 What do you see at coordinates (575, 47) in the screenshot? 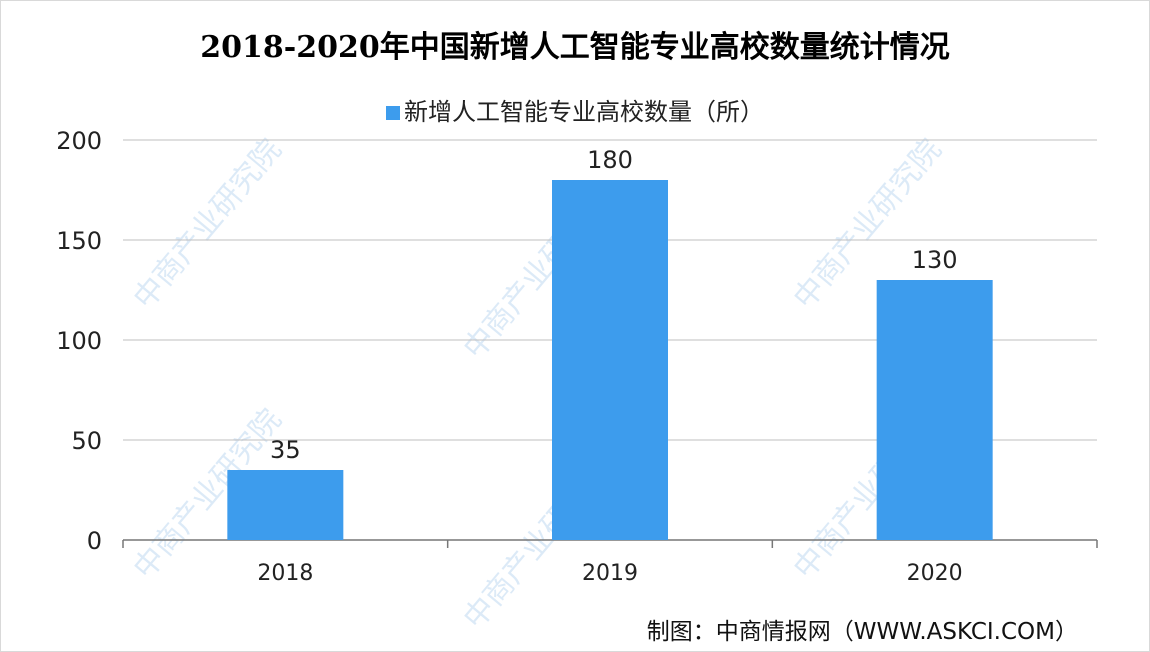
I see `chart-title: 2018-2020年中国新增人工智能专业高校数量统计情况` at bounding box center [575, 47].